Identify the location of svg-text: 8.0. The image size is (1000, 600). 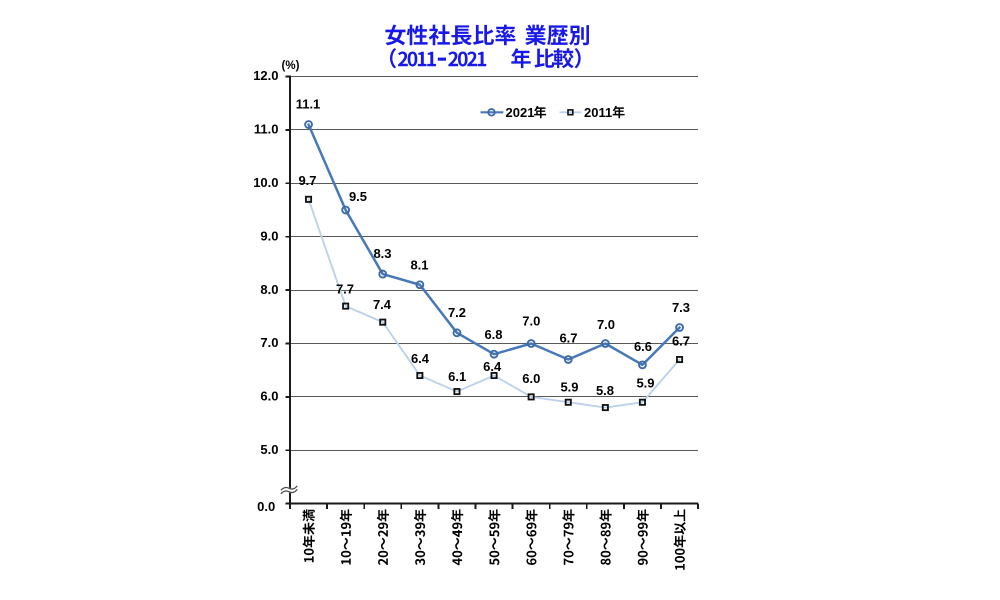
(269, 289).